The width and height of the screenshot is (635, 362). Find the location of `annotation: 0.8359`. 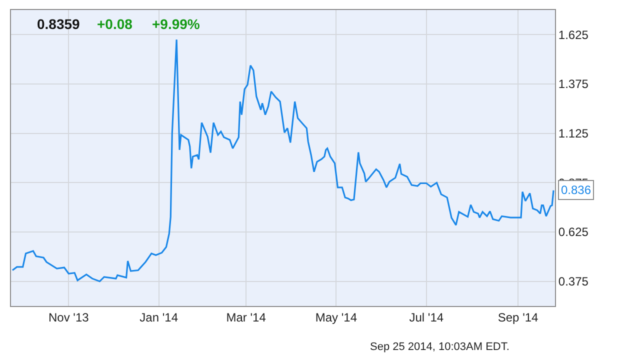

annotation: 0.8359 is located at coordinates (58, 24).